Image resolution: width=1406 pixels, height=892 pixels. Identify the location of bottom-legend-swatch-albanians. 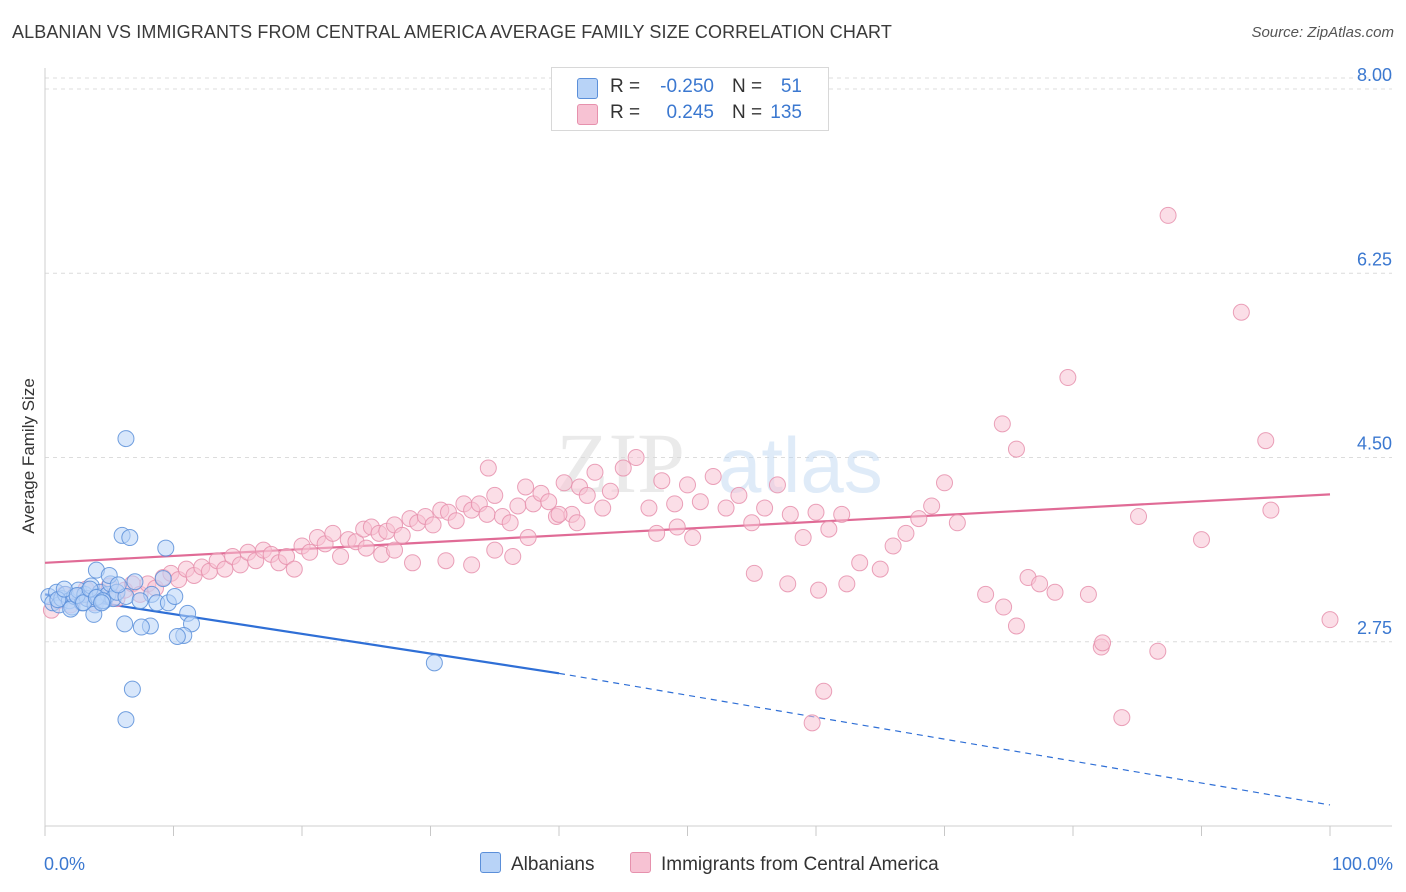
(490, 862).